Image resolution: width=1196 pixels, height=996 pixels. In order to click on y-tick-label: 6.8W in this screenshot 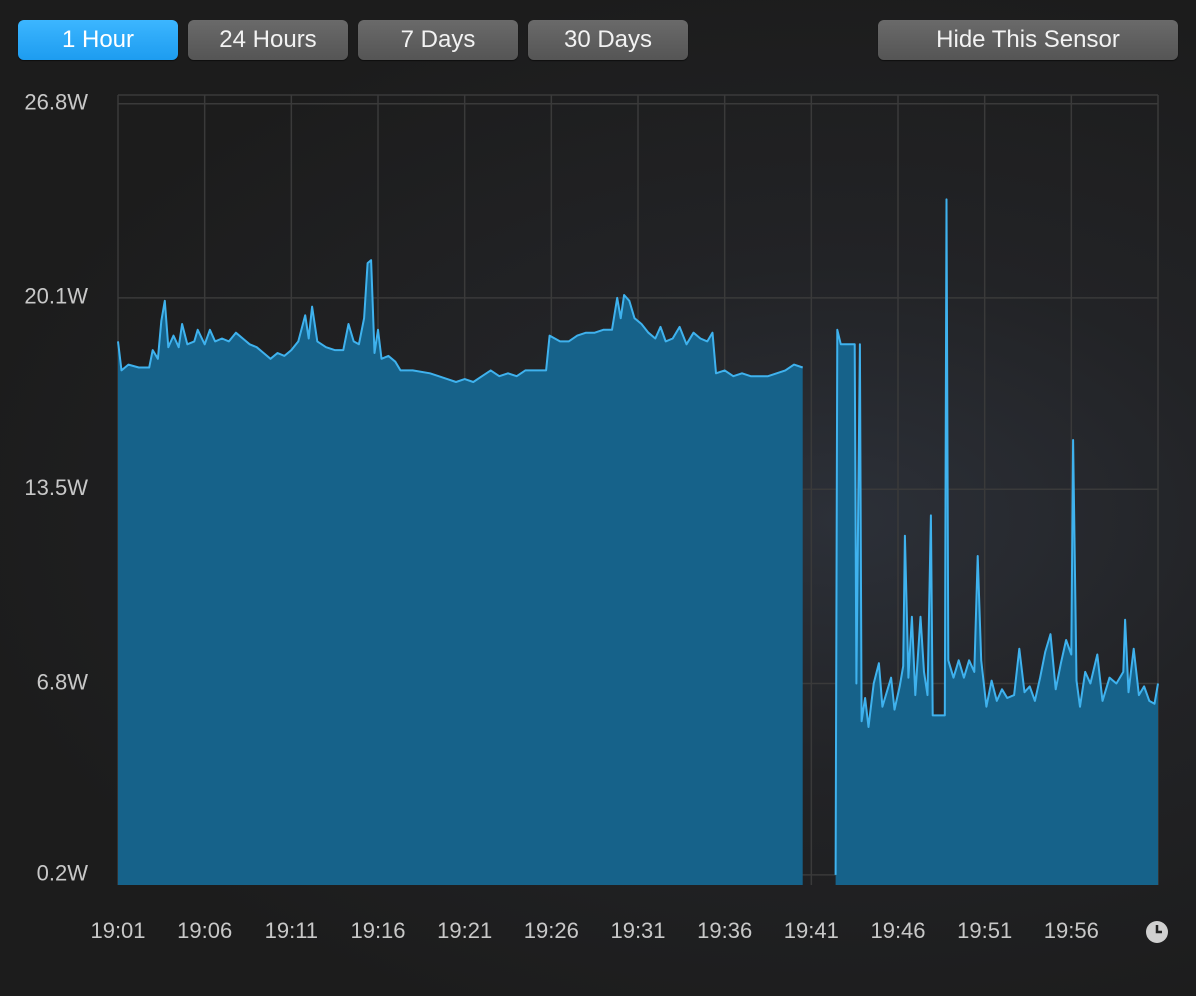, I will do `click(63, 681)`.